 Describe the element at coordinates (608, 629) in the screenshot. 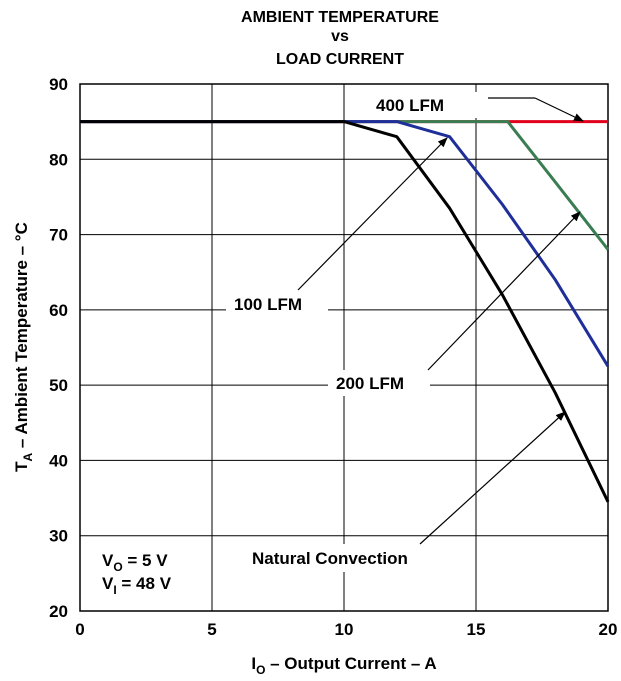

I see `x-tick-label-4: 20` at that location.